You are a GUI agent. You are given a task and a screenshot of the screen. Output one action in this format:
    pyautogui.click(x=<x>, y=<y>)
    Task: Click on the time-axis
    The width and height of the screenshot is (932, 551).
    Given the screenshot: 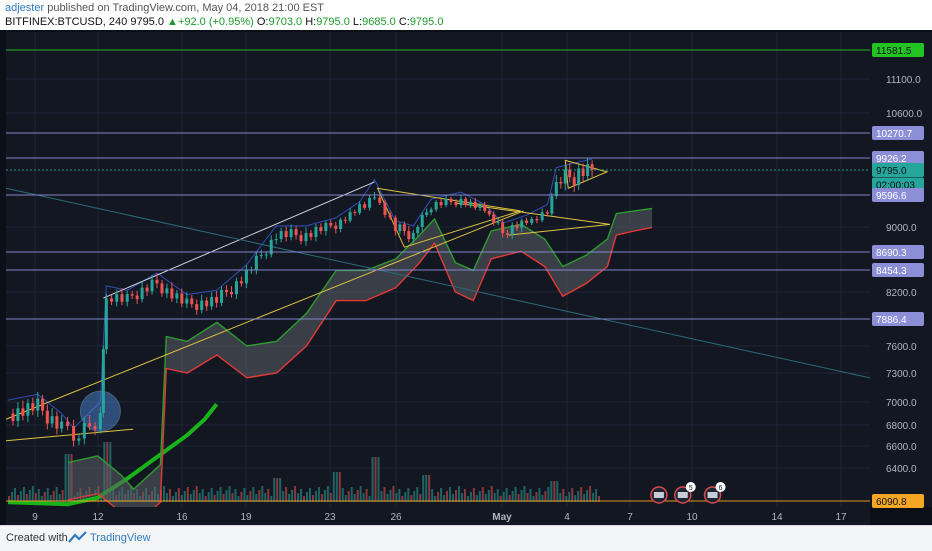 What is the action you would take?
    pyautogui.click(x=438, y=516)
    